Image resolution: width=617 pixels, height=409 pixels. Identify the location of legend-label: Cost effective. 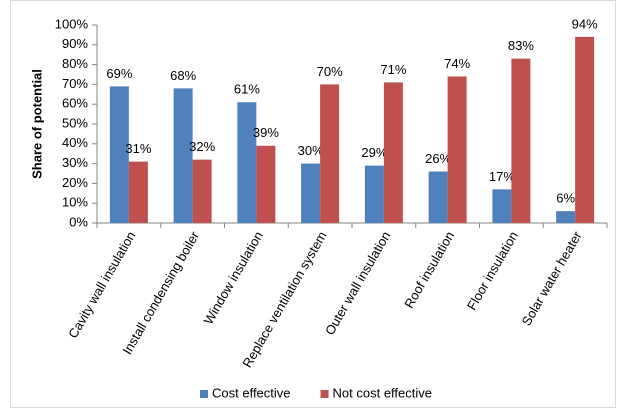
(251, 392).